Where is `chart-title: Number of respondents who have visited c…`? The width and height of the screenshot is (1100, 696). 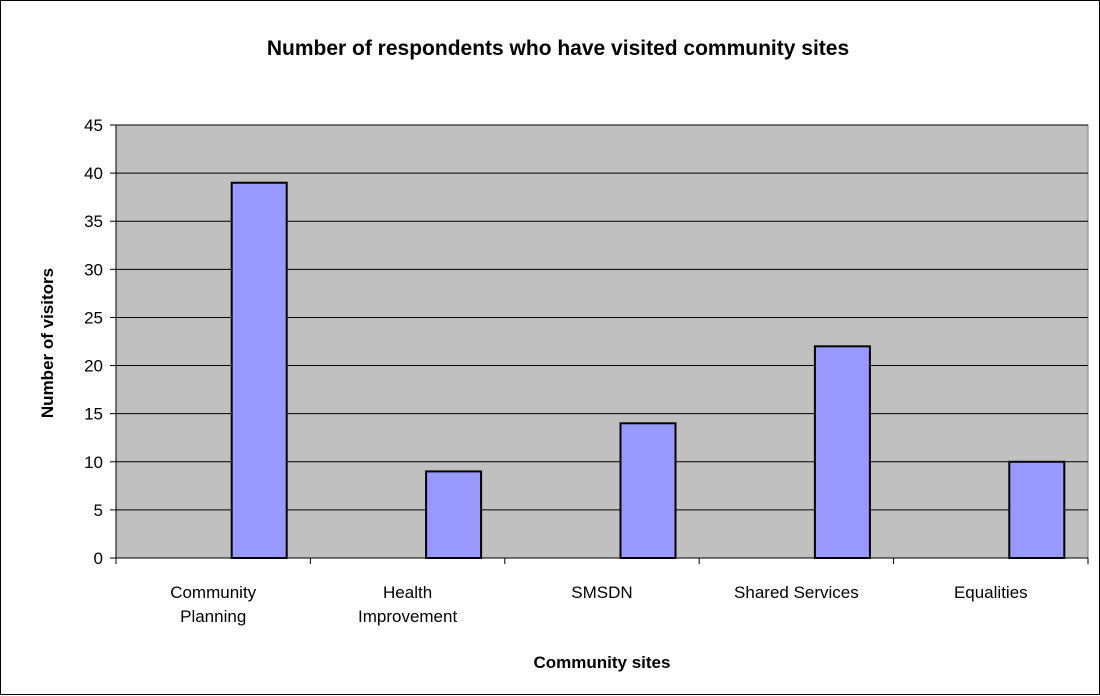 chart-title: Number of respondents who have visited c… is located at coordinates (558, 48).